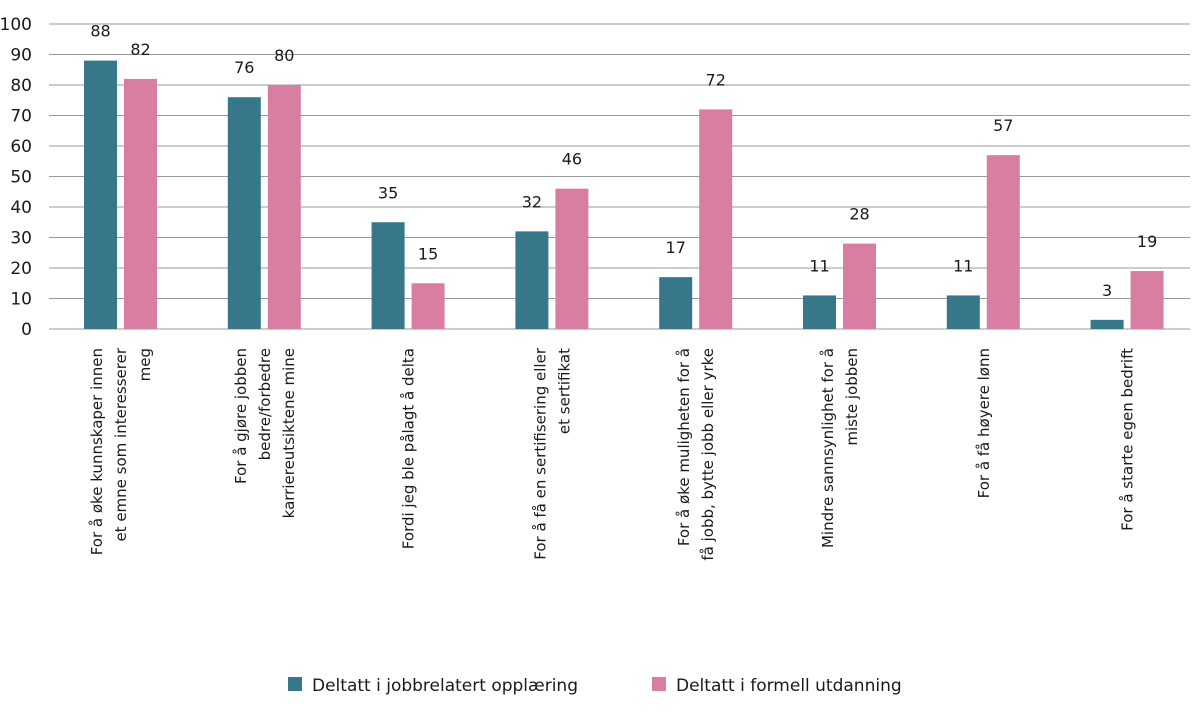 This screenshot has width=1200, height=715. I want to click on data-label: 32, so click(532, 201).